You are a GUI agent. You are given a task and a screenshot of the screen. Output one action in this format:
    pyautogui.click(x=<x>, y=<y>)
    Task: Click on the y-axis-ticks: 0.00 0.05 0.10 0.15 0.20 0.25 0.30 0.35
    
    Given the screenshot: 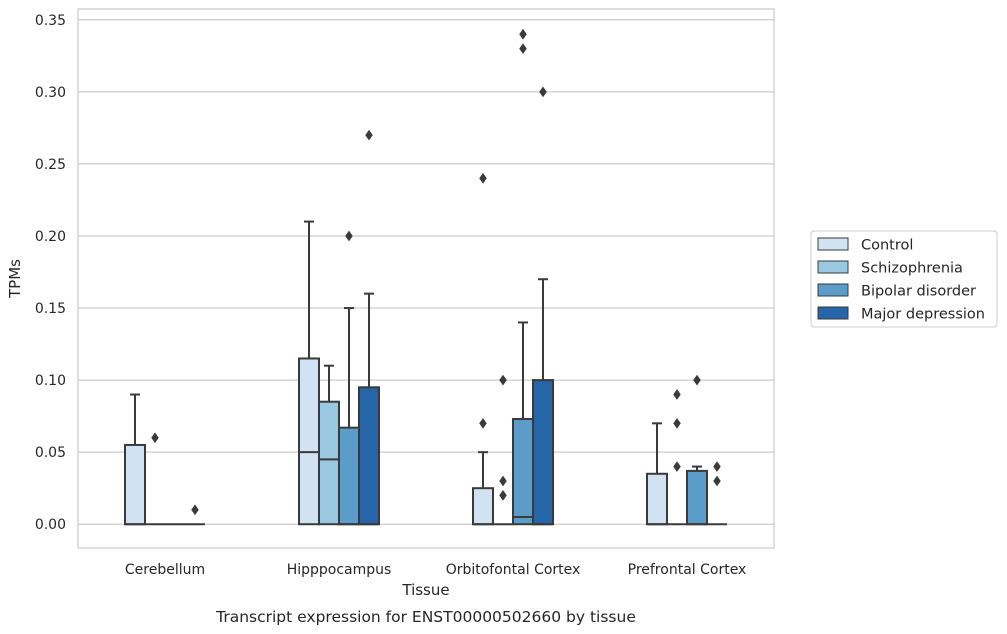 What is the action you would take?
    pyautogui.click(x=50, y=273)
    